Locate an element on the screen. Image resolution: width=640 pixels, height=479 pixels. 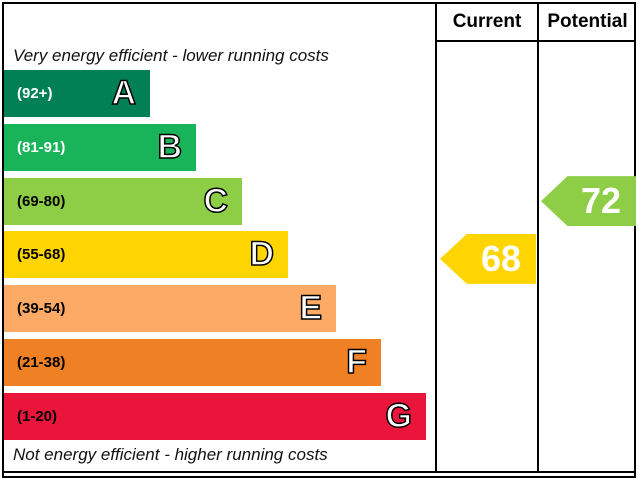
band-range-label: (39-54) is located at coordinates (41, 309).